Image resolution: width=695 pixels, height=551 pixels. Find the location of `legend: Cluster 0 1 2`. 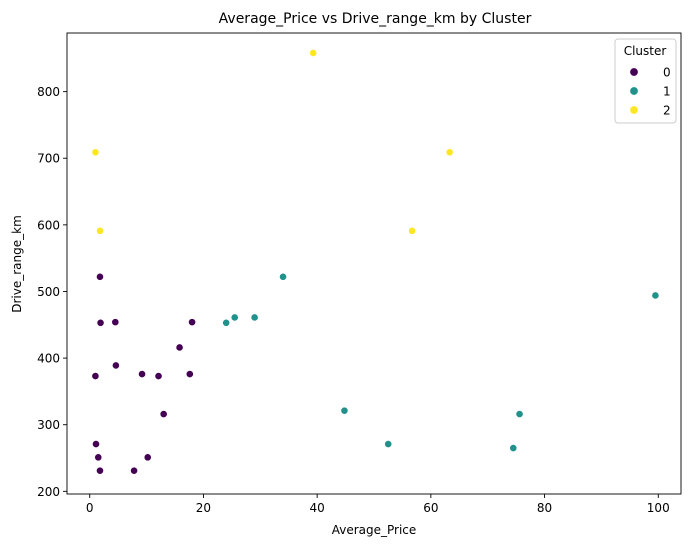

legend: Cluster 0 1 2 is located at coordinates (645, 81).